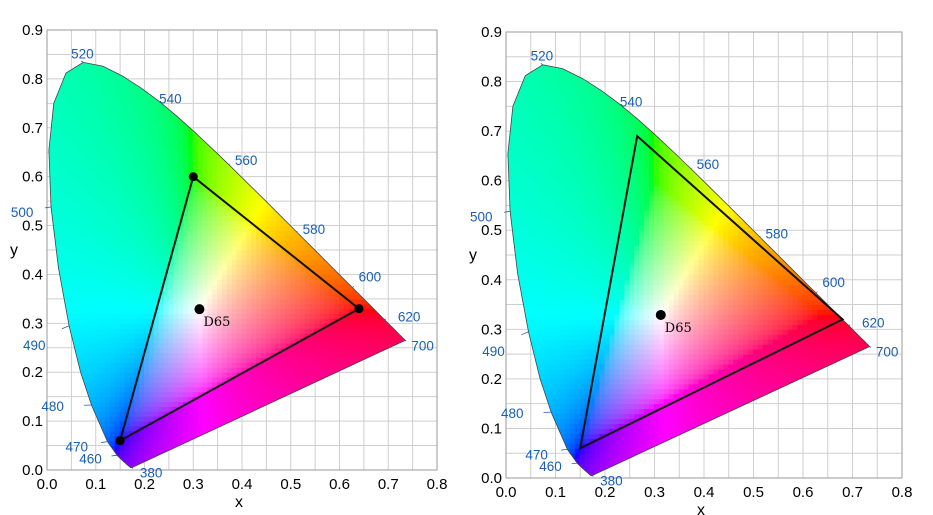  Describe the element at coordinates (32, 177) in the screenshot. I see `y-tick-label: 0.6` at that location.